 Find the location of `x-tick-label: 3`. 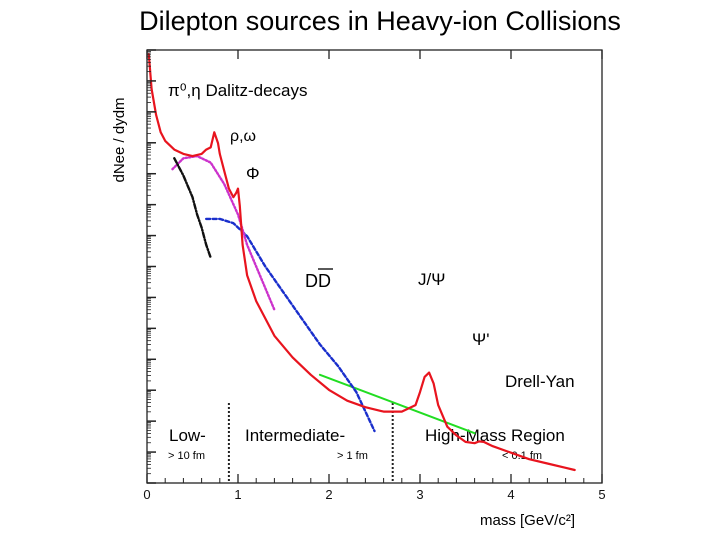

x-tick-label: 3 is located at coordinates (419, 494).